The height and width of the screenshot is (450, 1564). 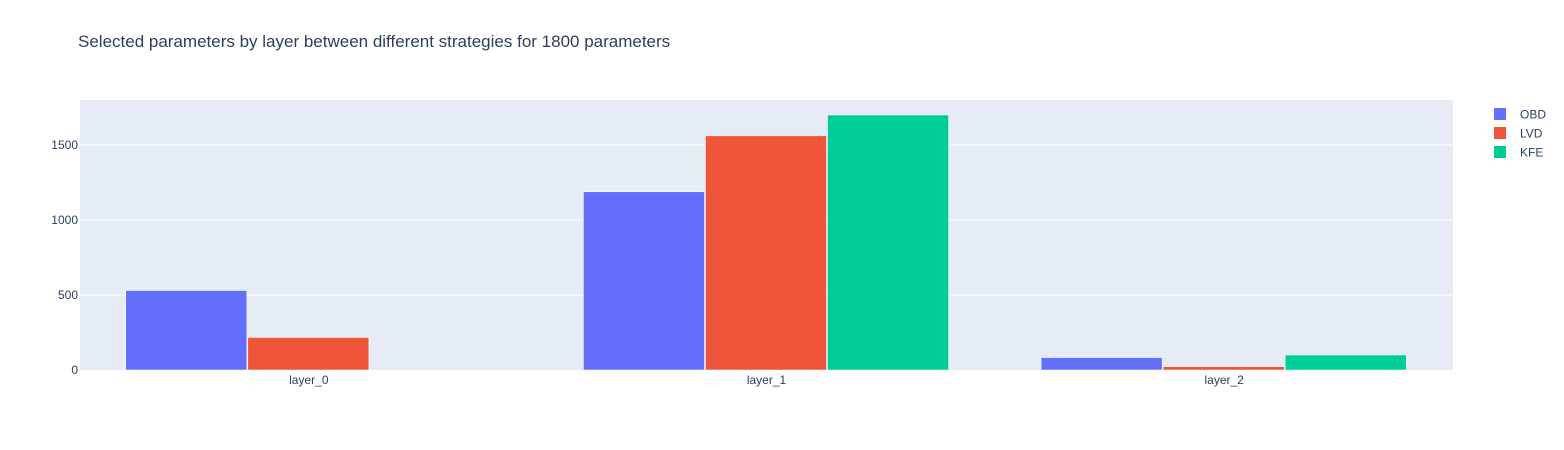 I want to click on legend-swatch-lvd, so click(x=1500, y=133).